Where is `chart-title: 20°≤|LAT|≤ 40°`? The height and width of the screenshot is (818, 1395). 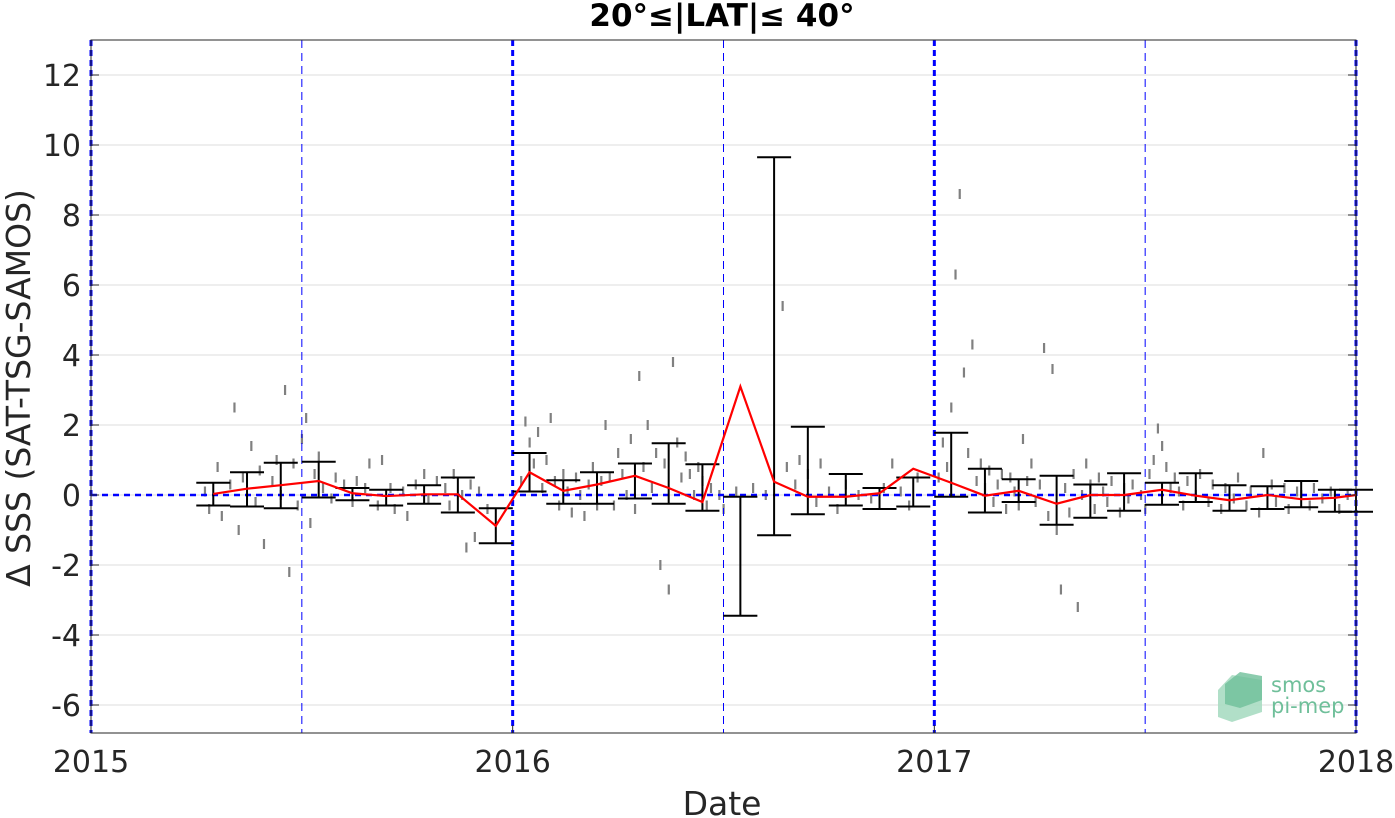 chart-title: 20°≤|LAT|≤ 40° is located at coordinates (721, 17).